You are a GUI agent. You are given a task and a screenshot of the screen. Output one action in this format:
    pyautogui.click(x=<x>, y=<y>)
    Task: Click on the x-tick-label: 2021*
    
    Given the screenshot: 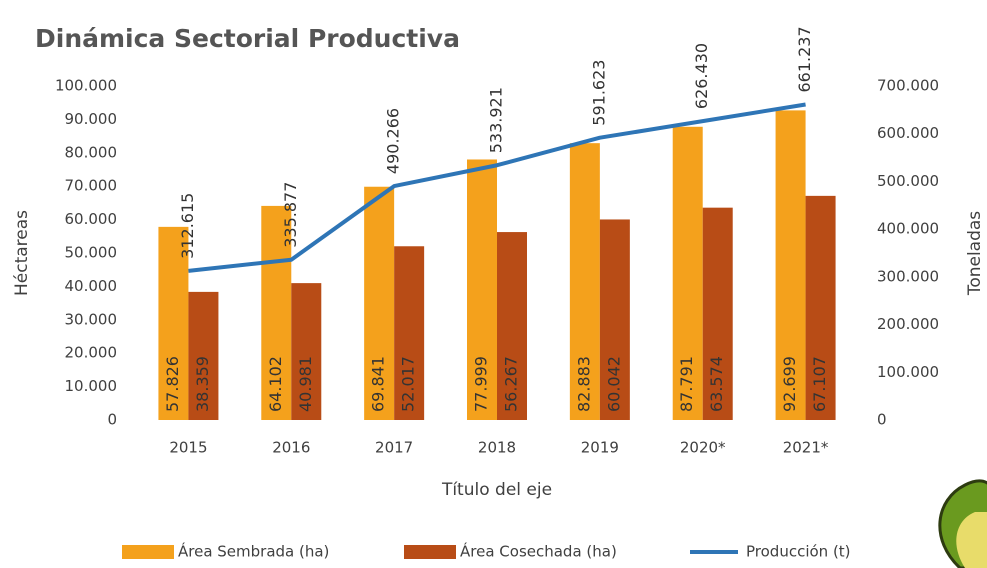 What is the action you would take?
    pyautogui.click(x=806, y=448)
    